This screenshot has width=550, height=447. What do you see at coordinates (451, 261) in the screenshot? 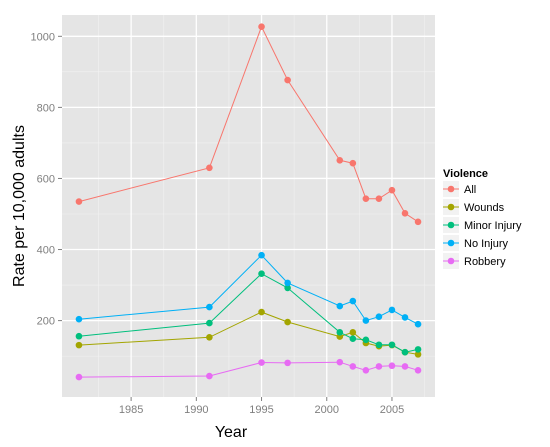
I see `legend-marker-robbery` at bounding box center [451, 261].